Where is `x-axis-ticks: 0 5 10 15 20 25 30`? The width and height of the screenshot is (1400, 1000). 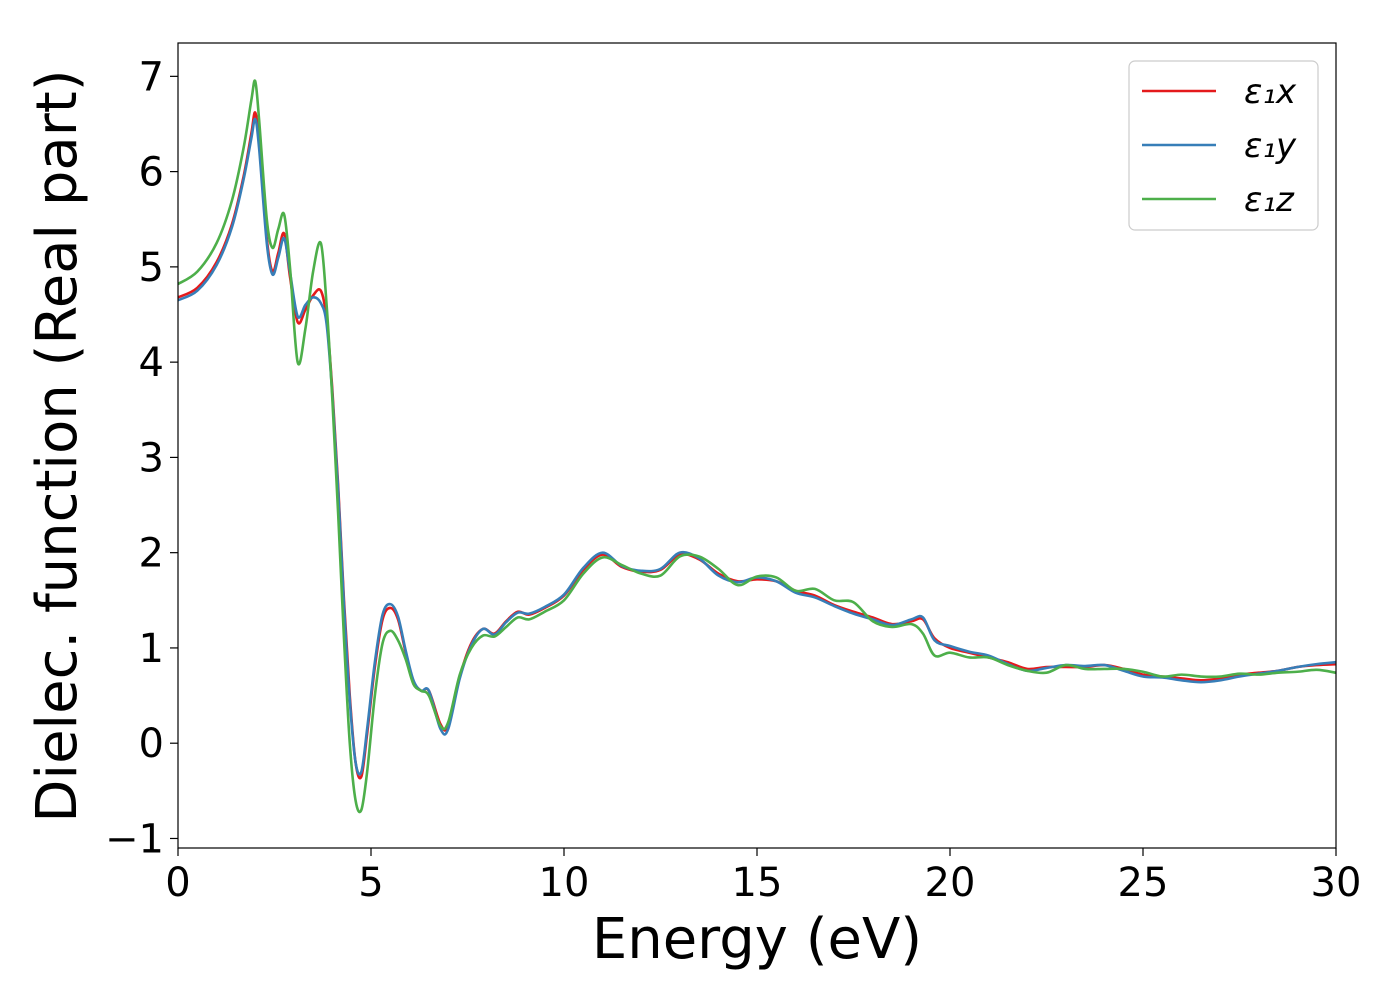
x-axis-ticks: 0 5 10 15 20 25 30 is located at coordinates (763, 877).